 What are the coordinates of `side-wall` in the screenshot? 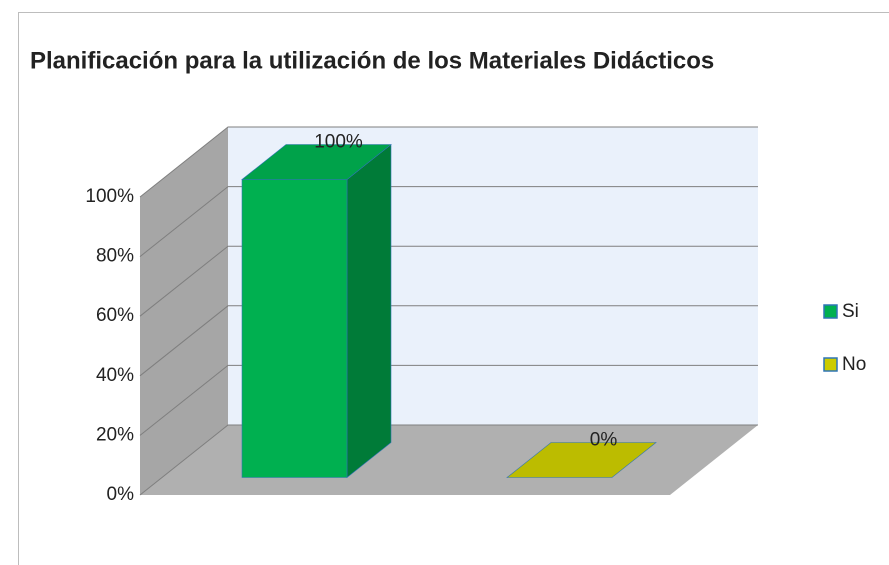 It's located at (184, 311).